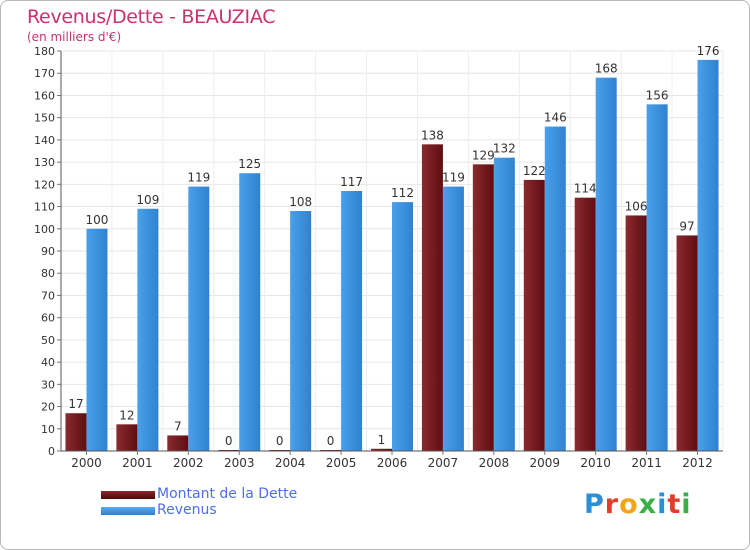  What do you see at coordinates (44, 229) in the screenshot?
I see `y-tick-label: 100` at bounding box center [44, 229].